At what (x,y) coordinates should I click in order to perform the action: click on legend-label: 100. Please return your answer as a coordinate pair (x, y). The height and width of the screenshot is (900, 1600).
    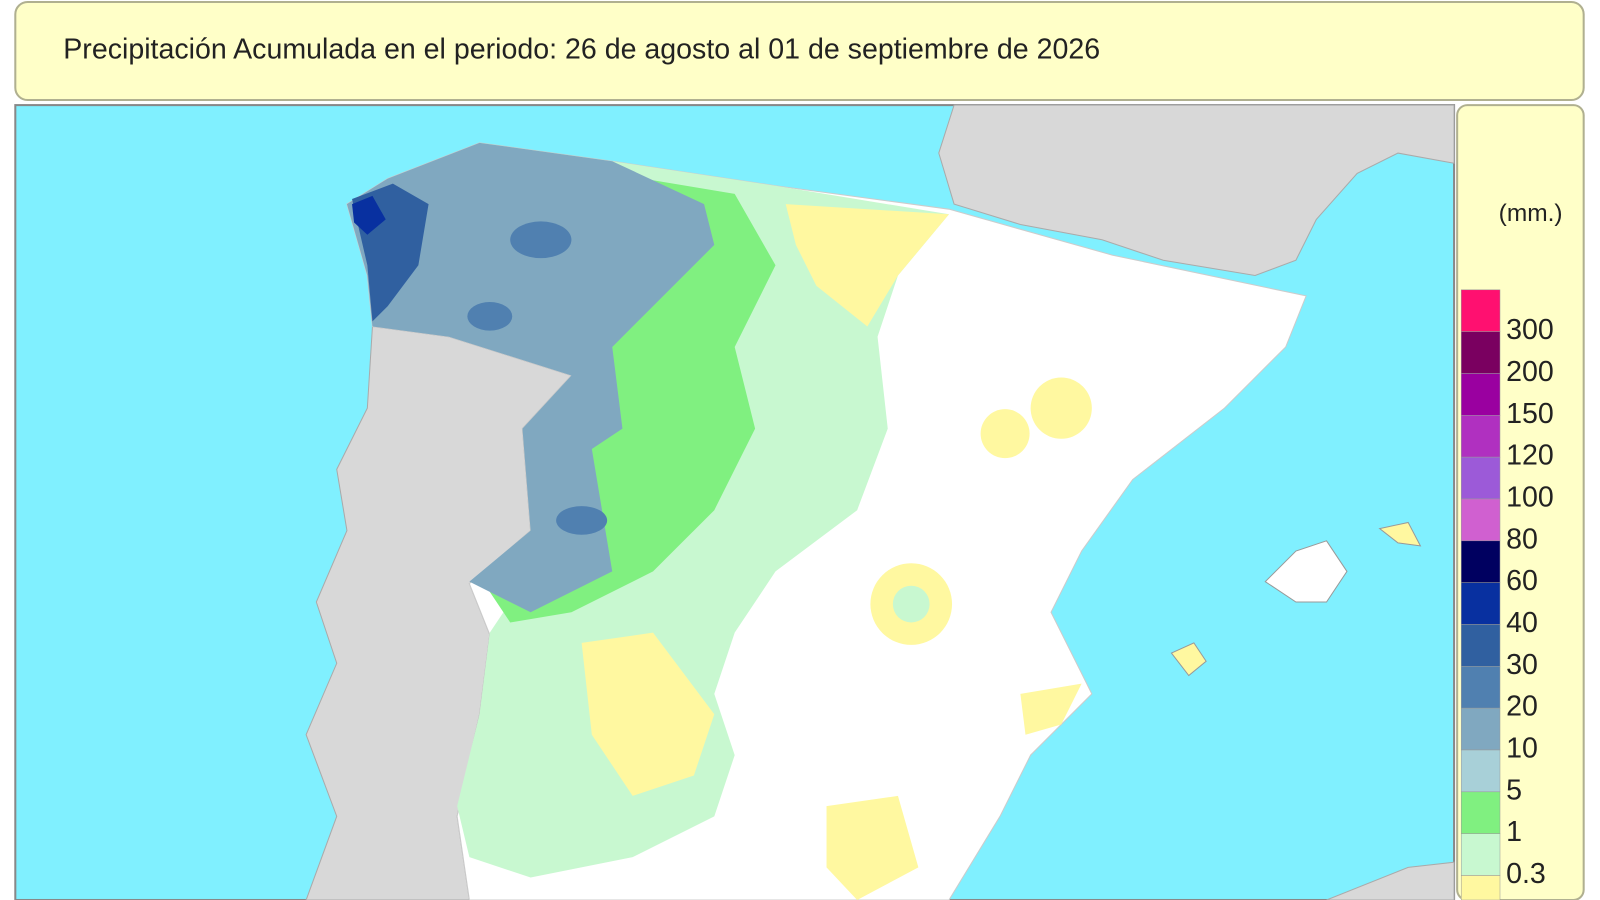
    Looking at the image, I should click on (1530, 498).